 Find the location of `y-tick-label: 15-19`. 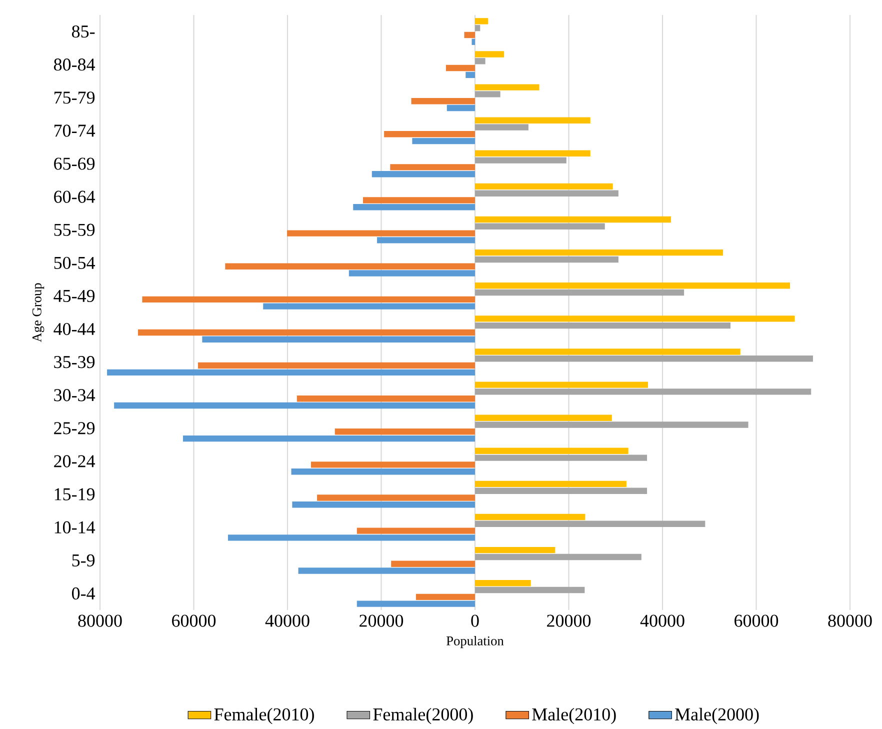

y-tick-label: 15-19 is located at coordinates (74, 494).